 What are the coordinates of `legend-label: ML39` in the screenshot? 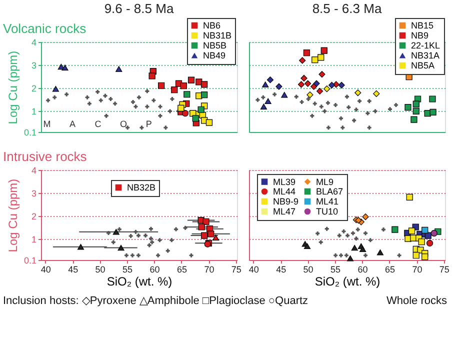 It's located at (284, 181).